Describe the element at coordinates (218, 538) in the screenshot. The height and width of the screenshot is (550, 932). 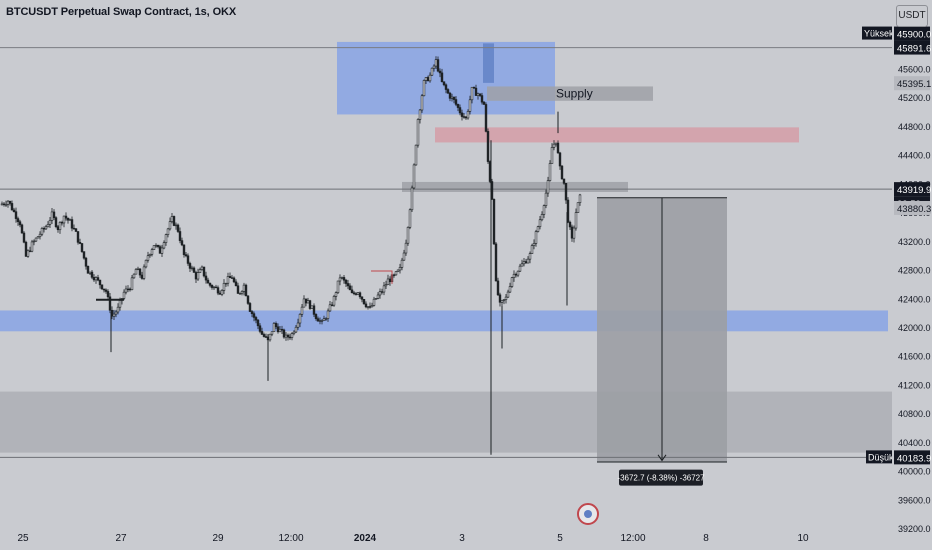
I see `x-tick-label: 29` at that location.